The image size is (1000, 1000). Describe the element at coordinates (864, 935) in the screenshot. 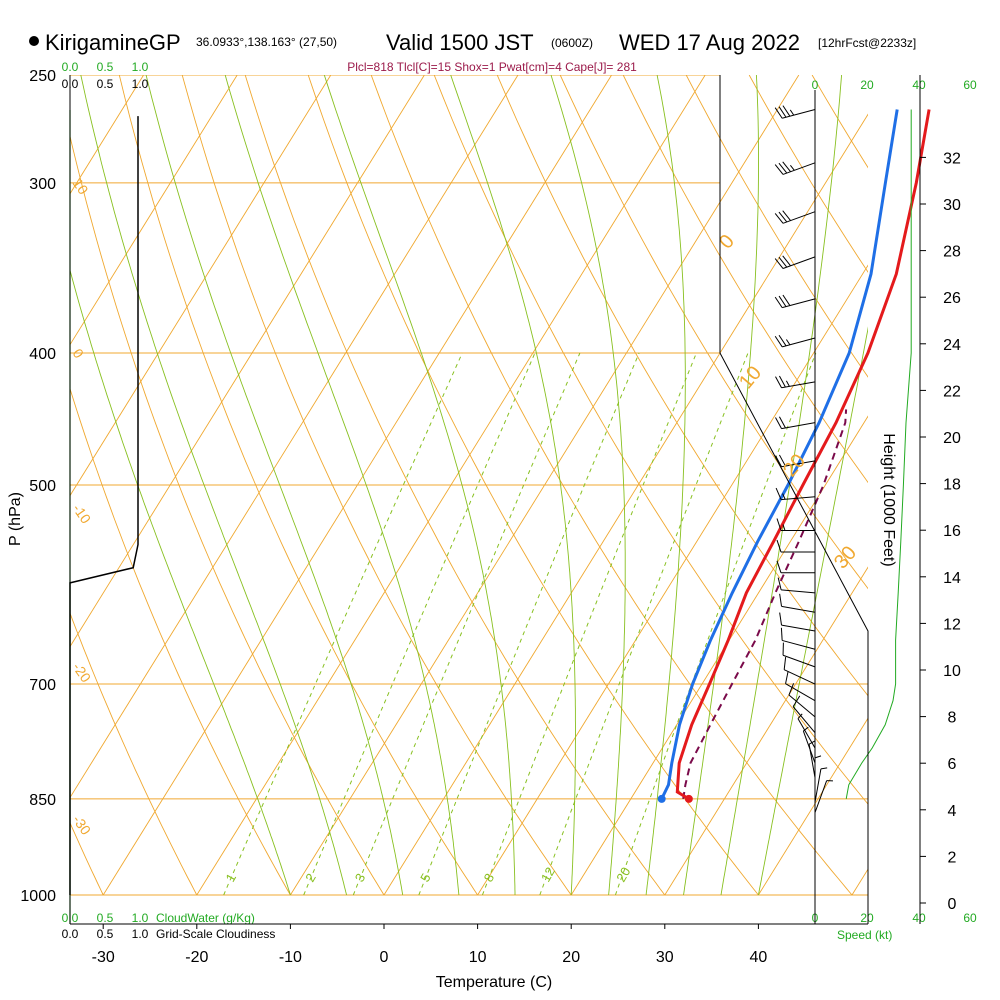

I see `speed-axis-label: Speed (kt)` at that location.